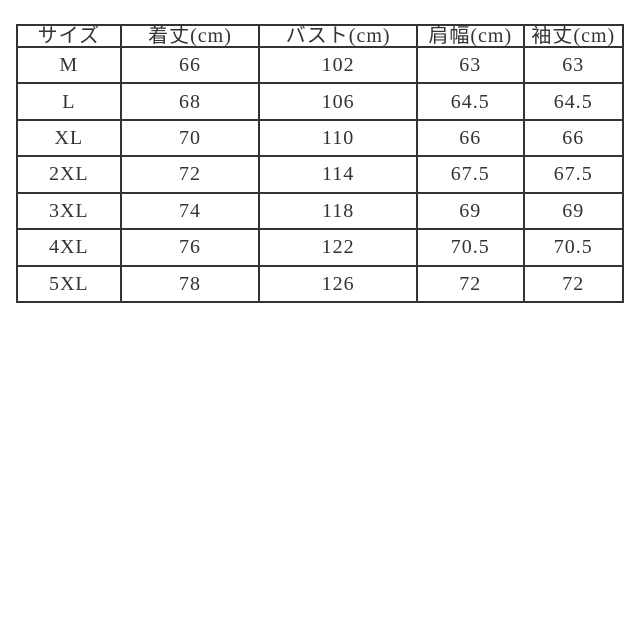  Describe the element at coordinates (338, 138) in the screenshot. I see `measurement-cell: 110` at that location.